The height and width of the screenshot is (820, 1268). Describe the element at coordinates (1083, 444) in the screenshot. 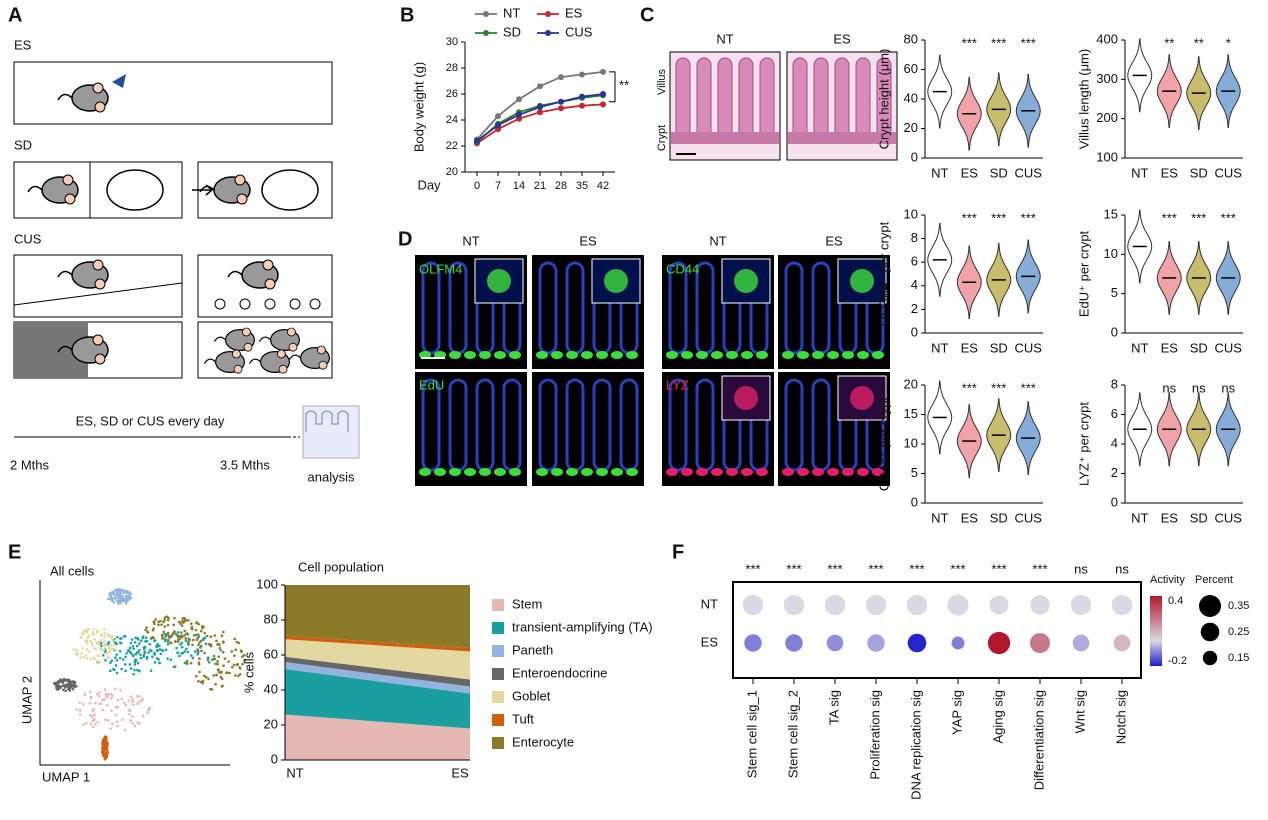

I see `y-axis-label: LYZ⁺ per crypt` at that location.